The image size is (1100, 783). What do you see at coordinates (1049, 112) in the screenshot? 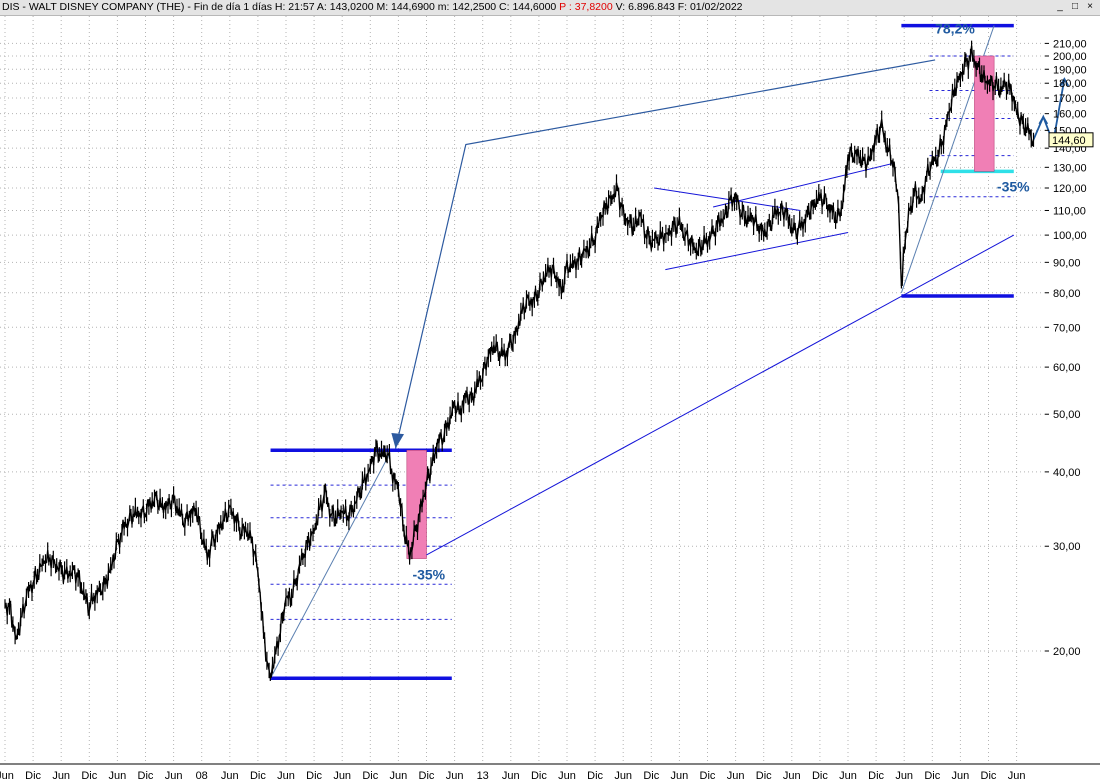
I see `projection-arrow` at bounding box center [1049, 112].